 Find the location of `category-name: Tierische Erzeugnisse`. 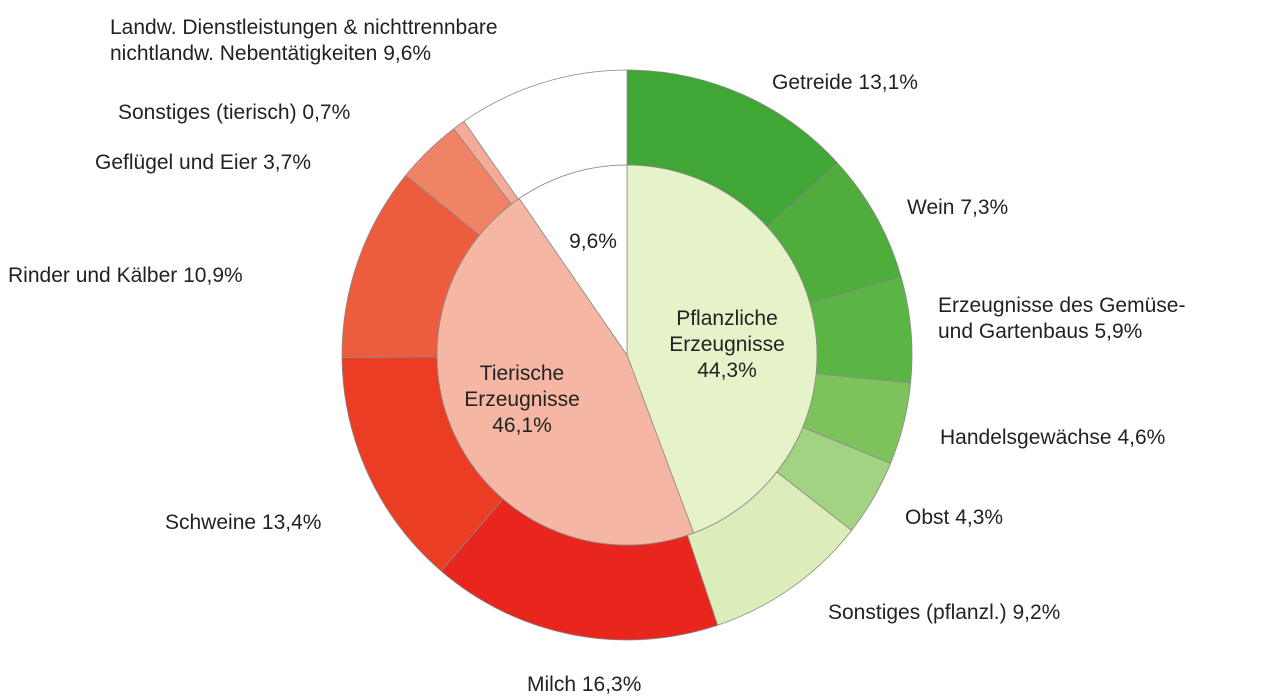

category-name: Tierische Erzeugnisse is located at coordinates (522, 386).